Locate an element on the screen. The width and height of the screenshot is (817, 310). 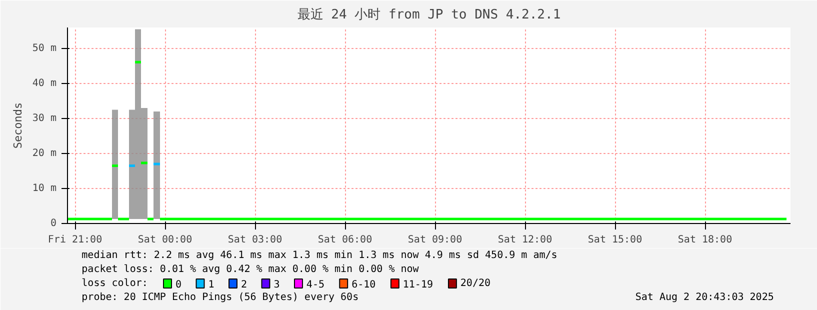
text: Sat Aug 2 20:43:03 2025 is located at coordinates (704, 297).